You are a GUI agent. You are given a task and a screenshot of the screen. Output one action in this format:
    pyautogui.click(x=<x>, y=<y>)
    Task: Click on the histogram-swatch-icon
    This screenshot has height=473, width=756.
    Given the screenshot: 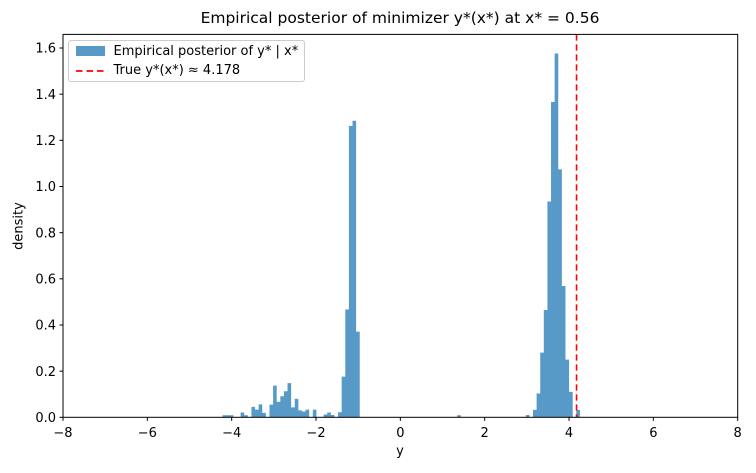 What is the action you would take?
    pyautogui.click(x=90, y=51)
    